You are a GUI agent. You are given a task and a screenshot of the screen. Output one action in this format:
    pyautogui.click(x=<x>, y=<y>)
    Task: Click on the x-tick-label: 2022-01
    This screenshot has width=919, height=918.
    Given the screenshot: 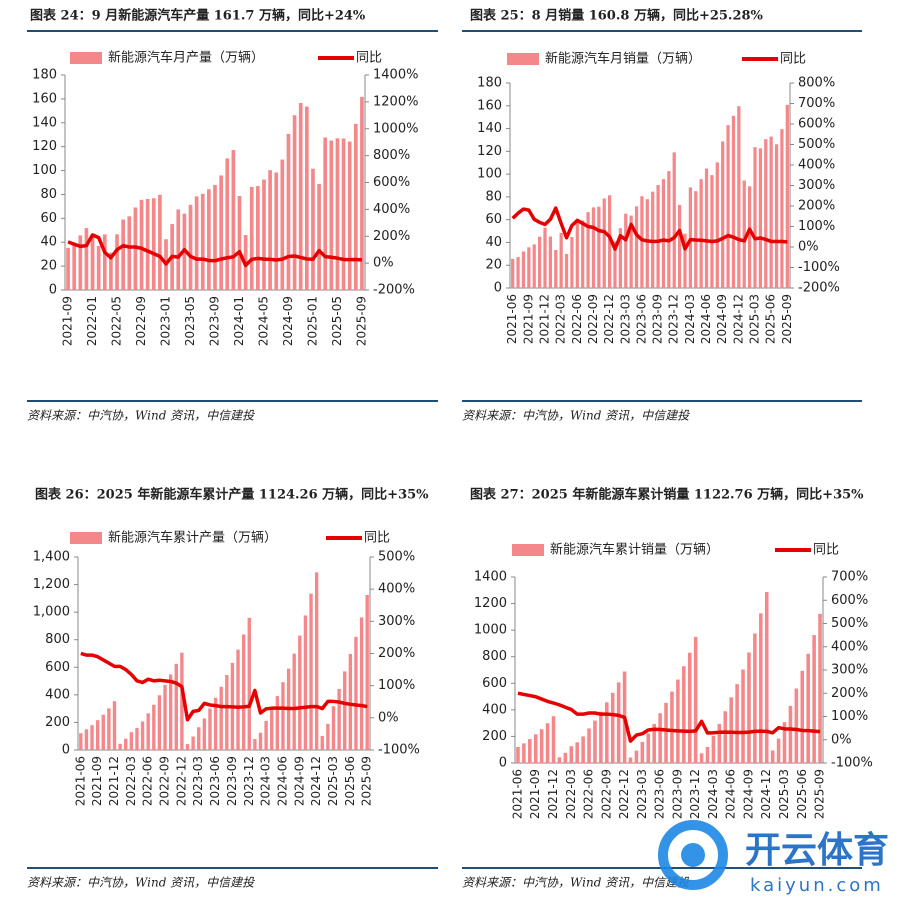 What is the action you would take?
    pyautogui.click(x=92, y=321)
    